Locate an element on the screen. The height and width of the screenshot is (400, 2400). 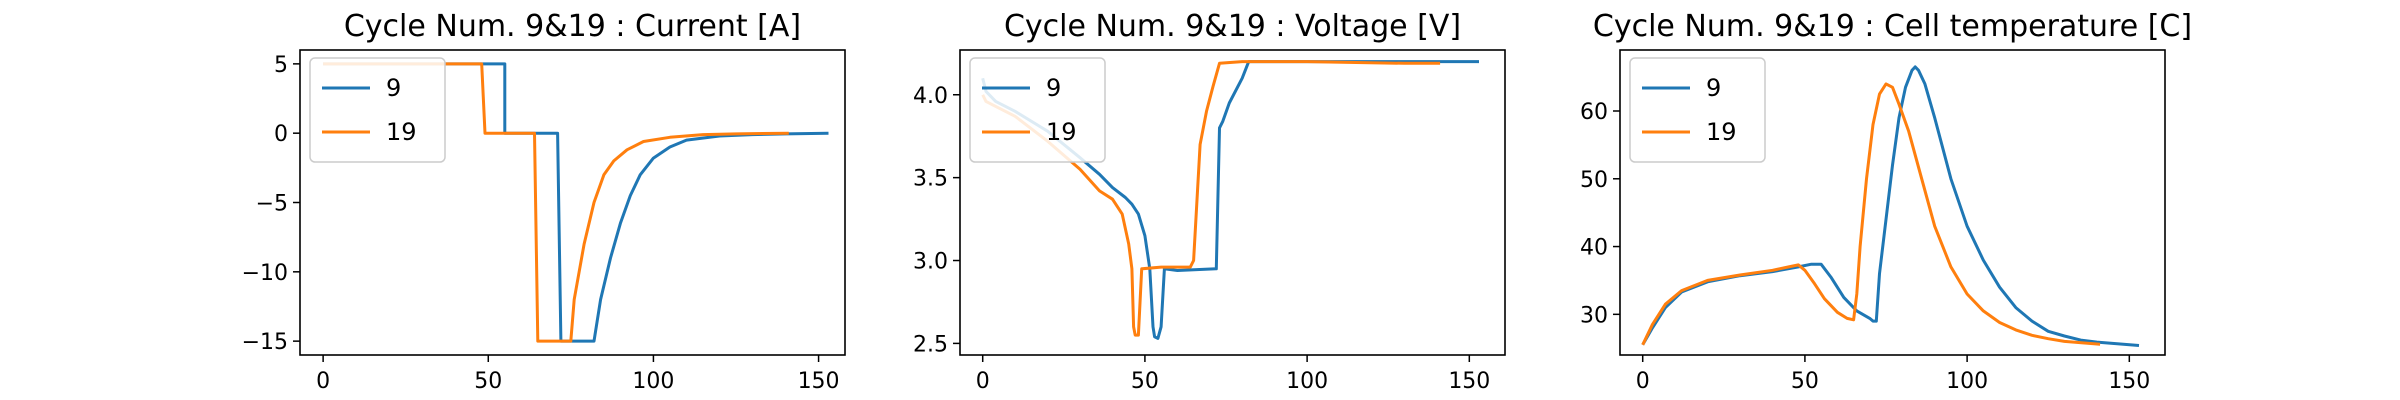
y-tick-label: −10 is located at coordinates (265, 273).